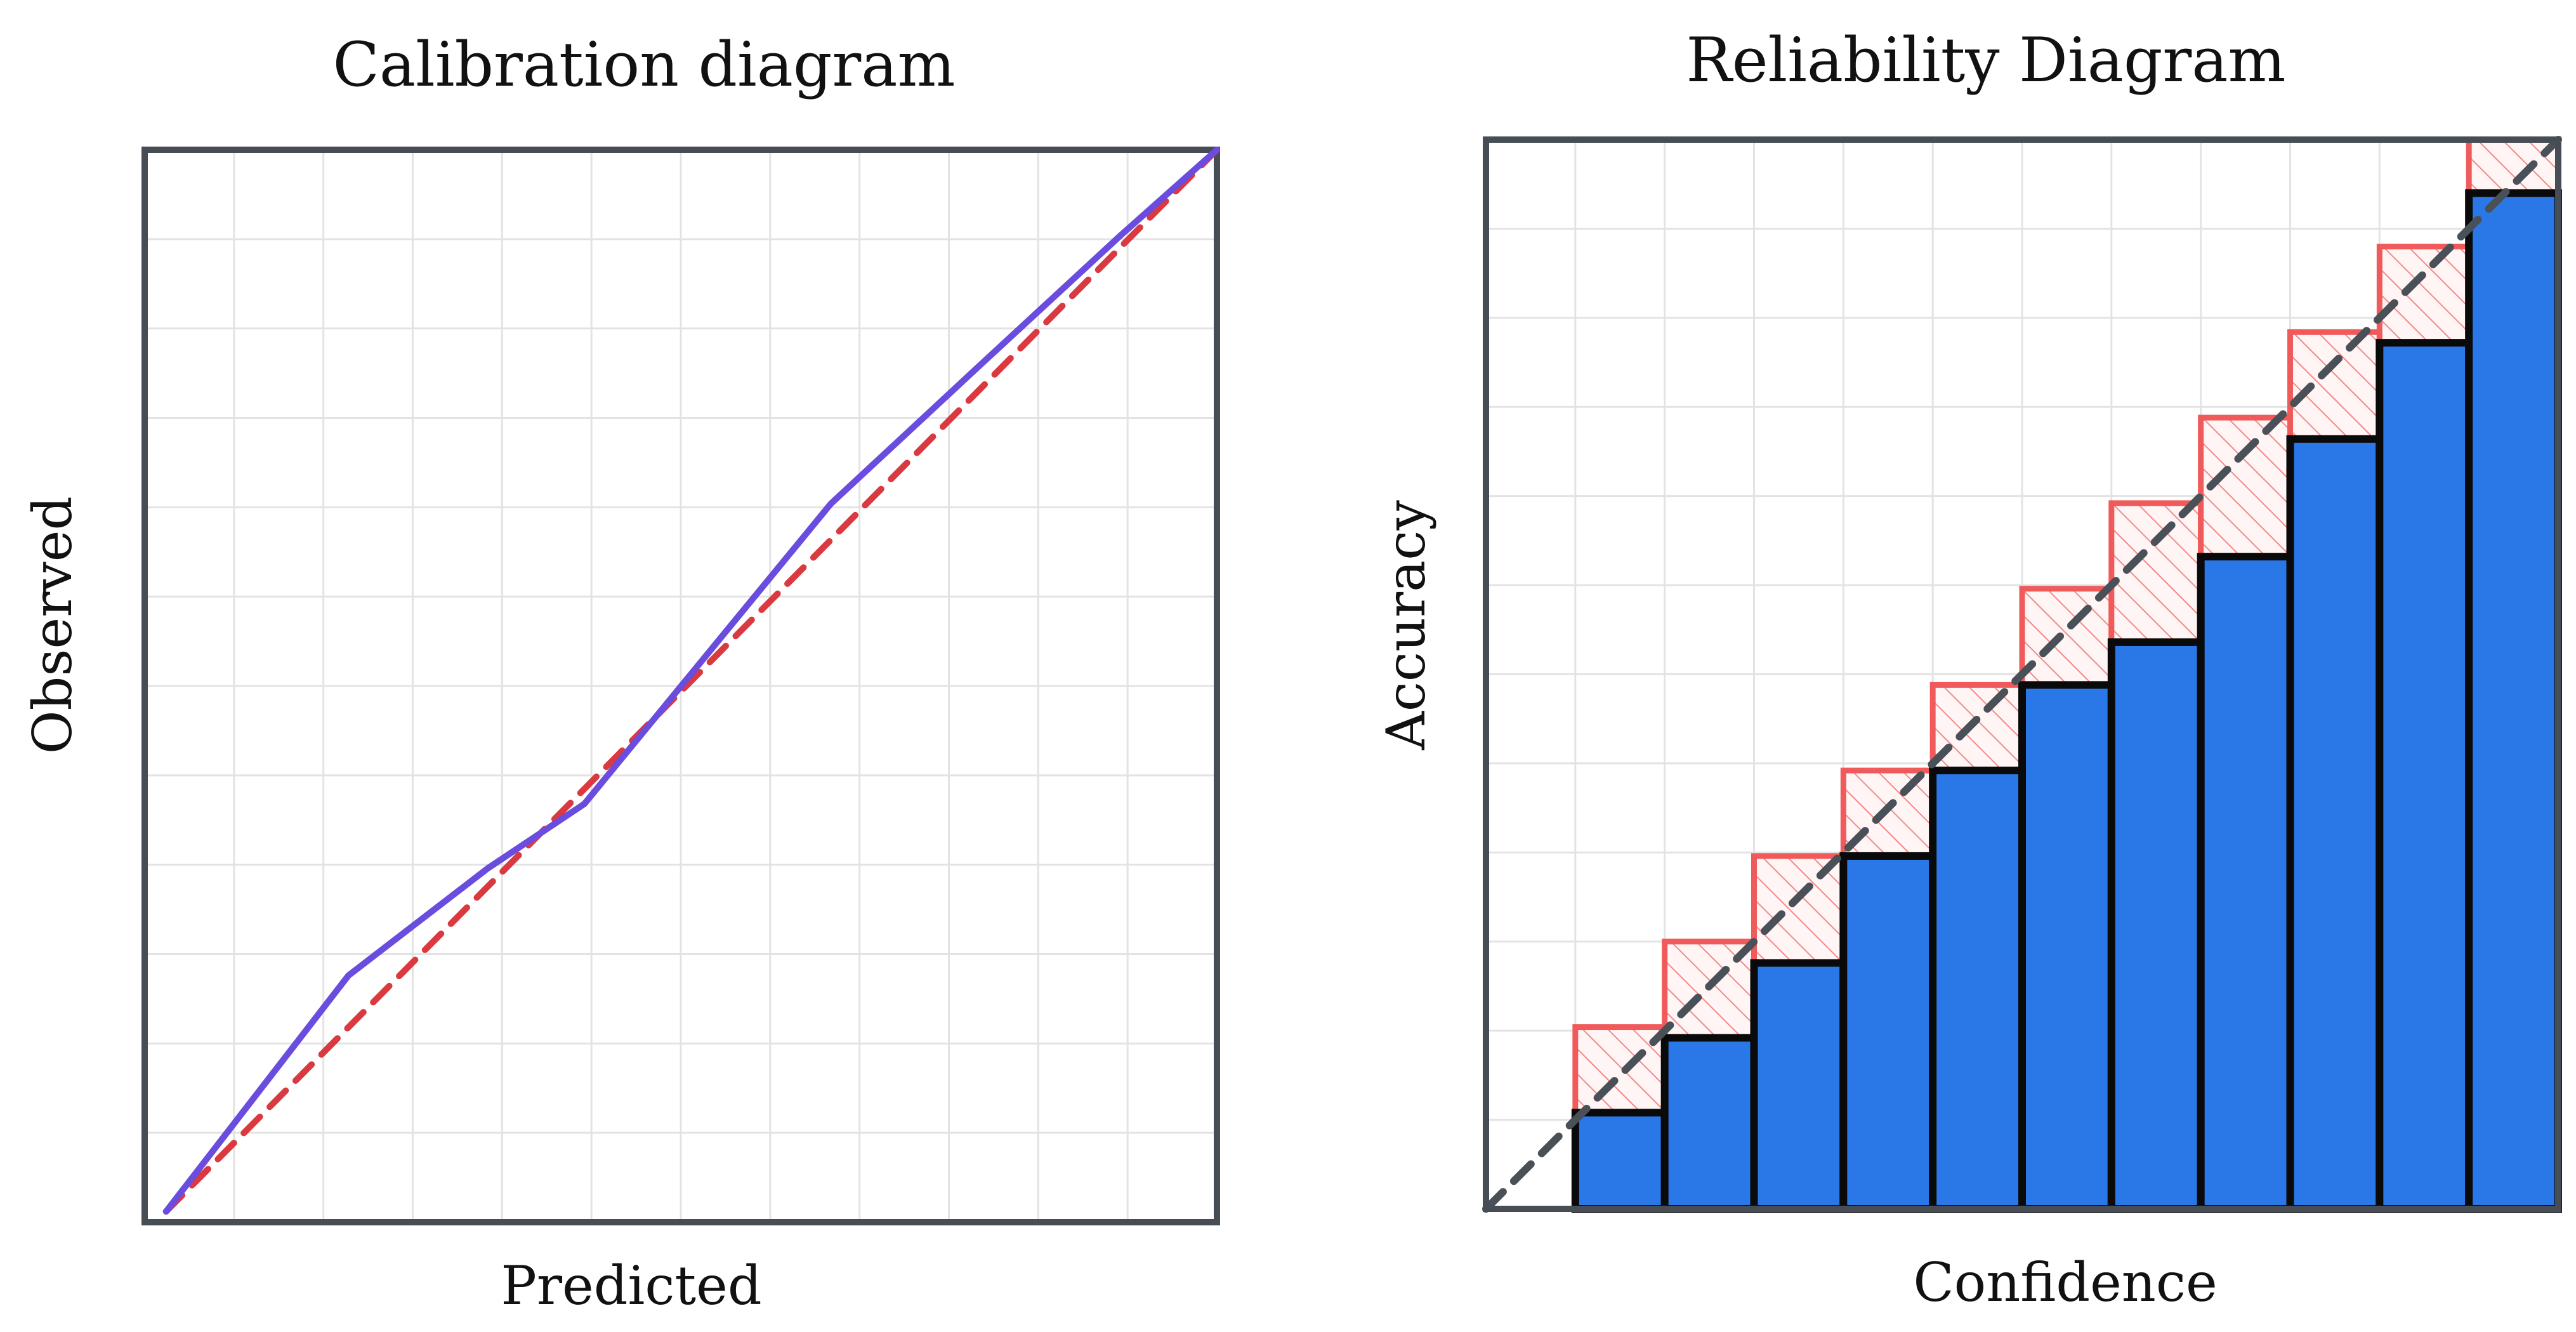 This screenshot has width=2576, height=1332. I want to click on reliability-xlabel: Confidence, so click(2065, 1282).